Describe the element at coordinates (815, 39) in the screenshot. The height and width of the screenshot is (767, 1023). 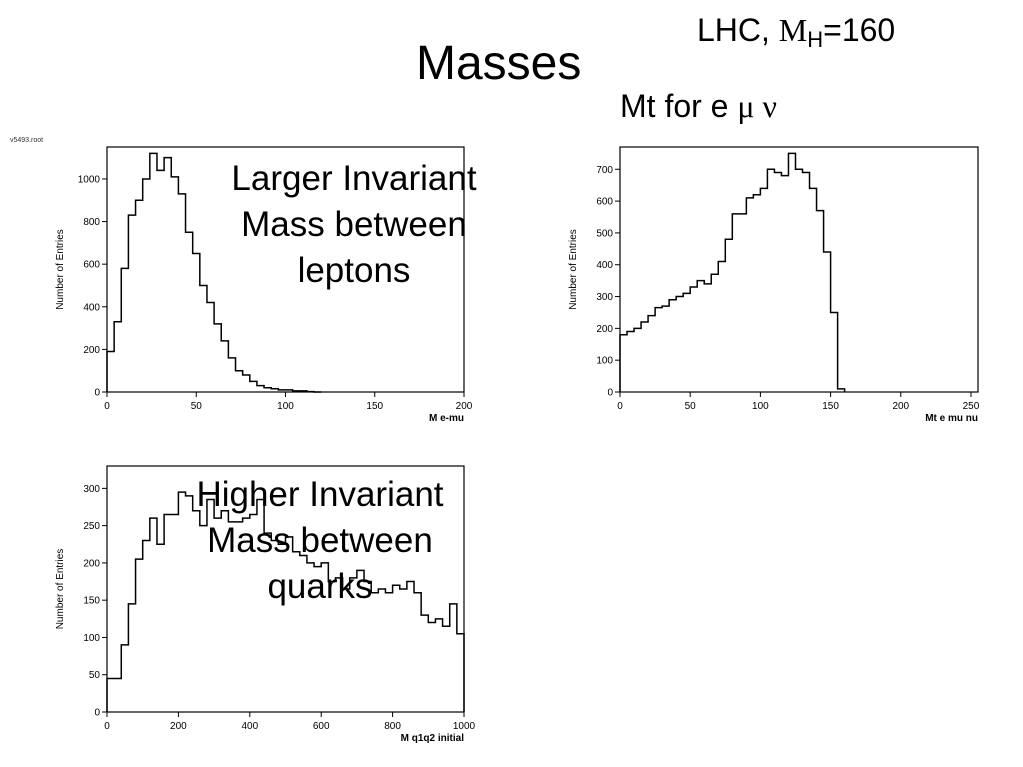
I see `lhc-subscript: H` at that location.